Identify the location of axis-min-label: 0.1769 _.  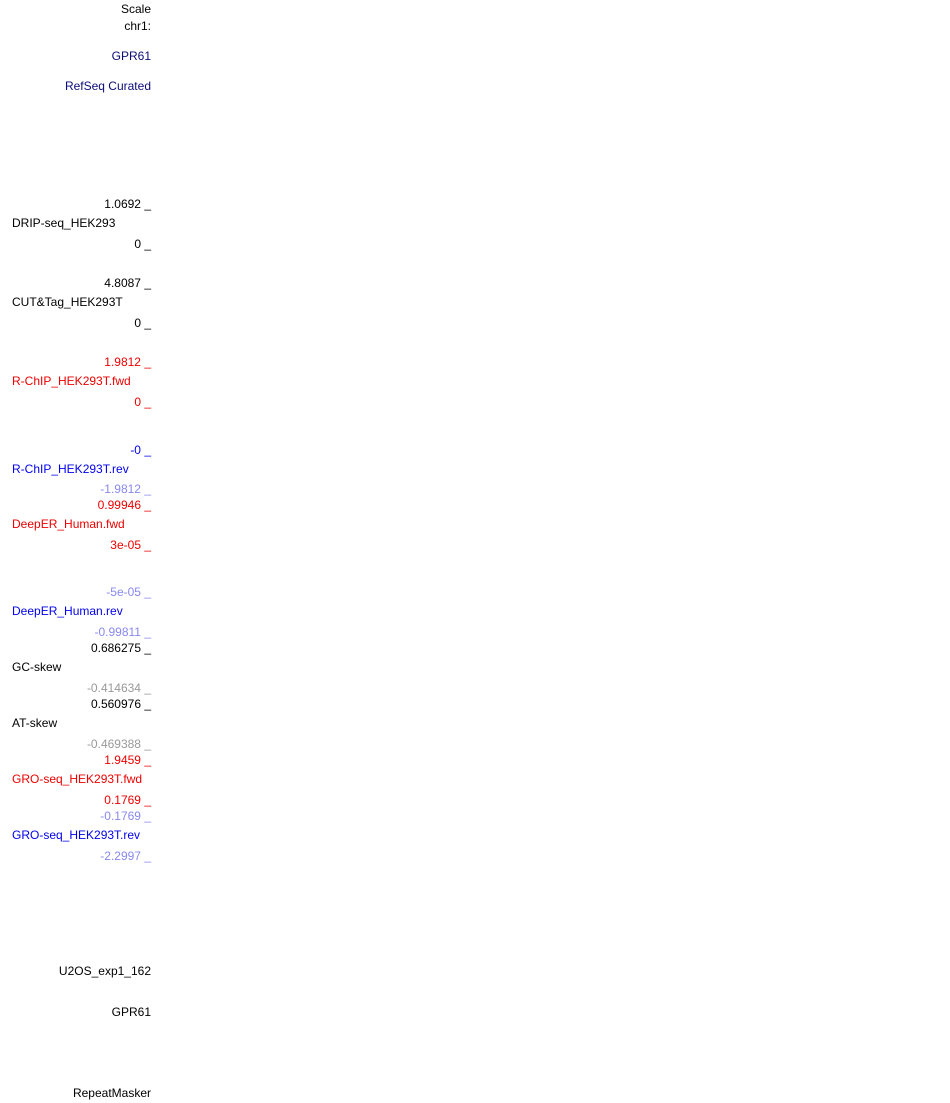
(127, 800).